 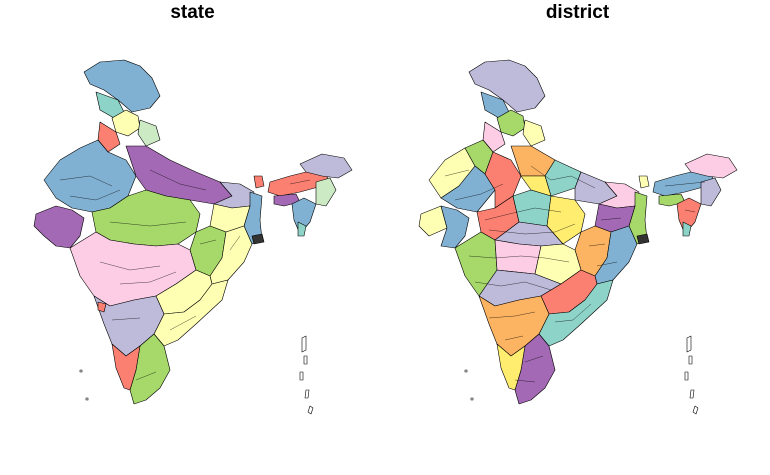 What do you see at coordinates (326, 166) in the screenshot?
I see `region-arunachal` at bounding box center [326, 166].